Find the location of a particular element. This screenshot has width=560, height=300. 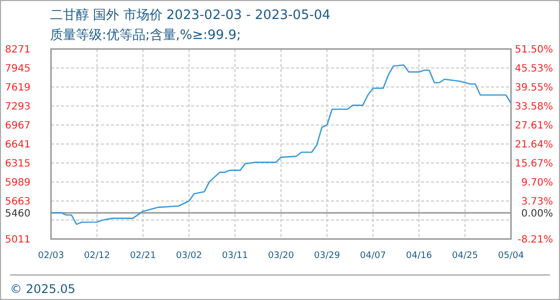

y-tick-label: 5663 is located at coordinates (17, 202).